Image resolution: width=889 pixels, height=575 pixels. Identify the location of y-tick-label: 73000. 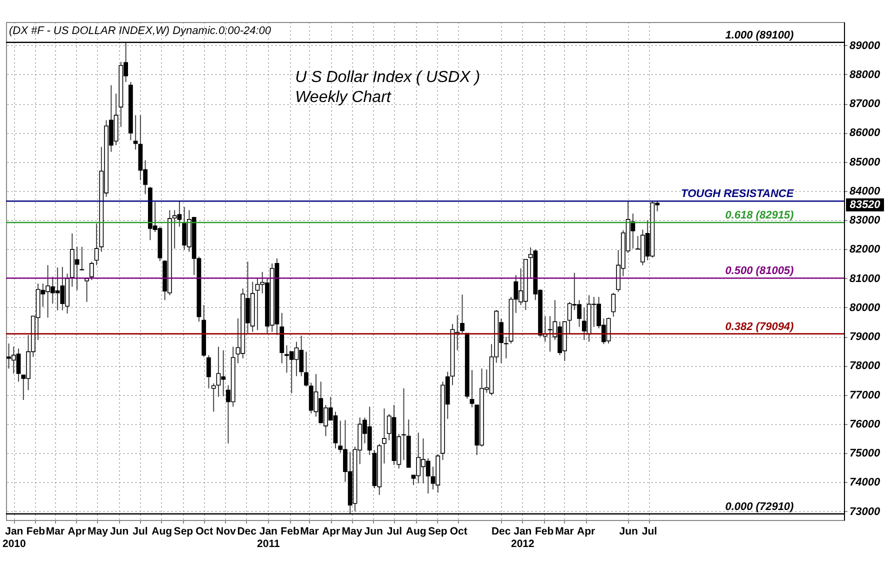
(865, 512).